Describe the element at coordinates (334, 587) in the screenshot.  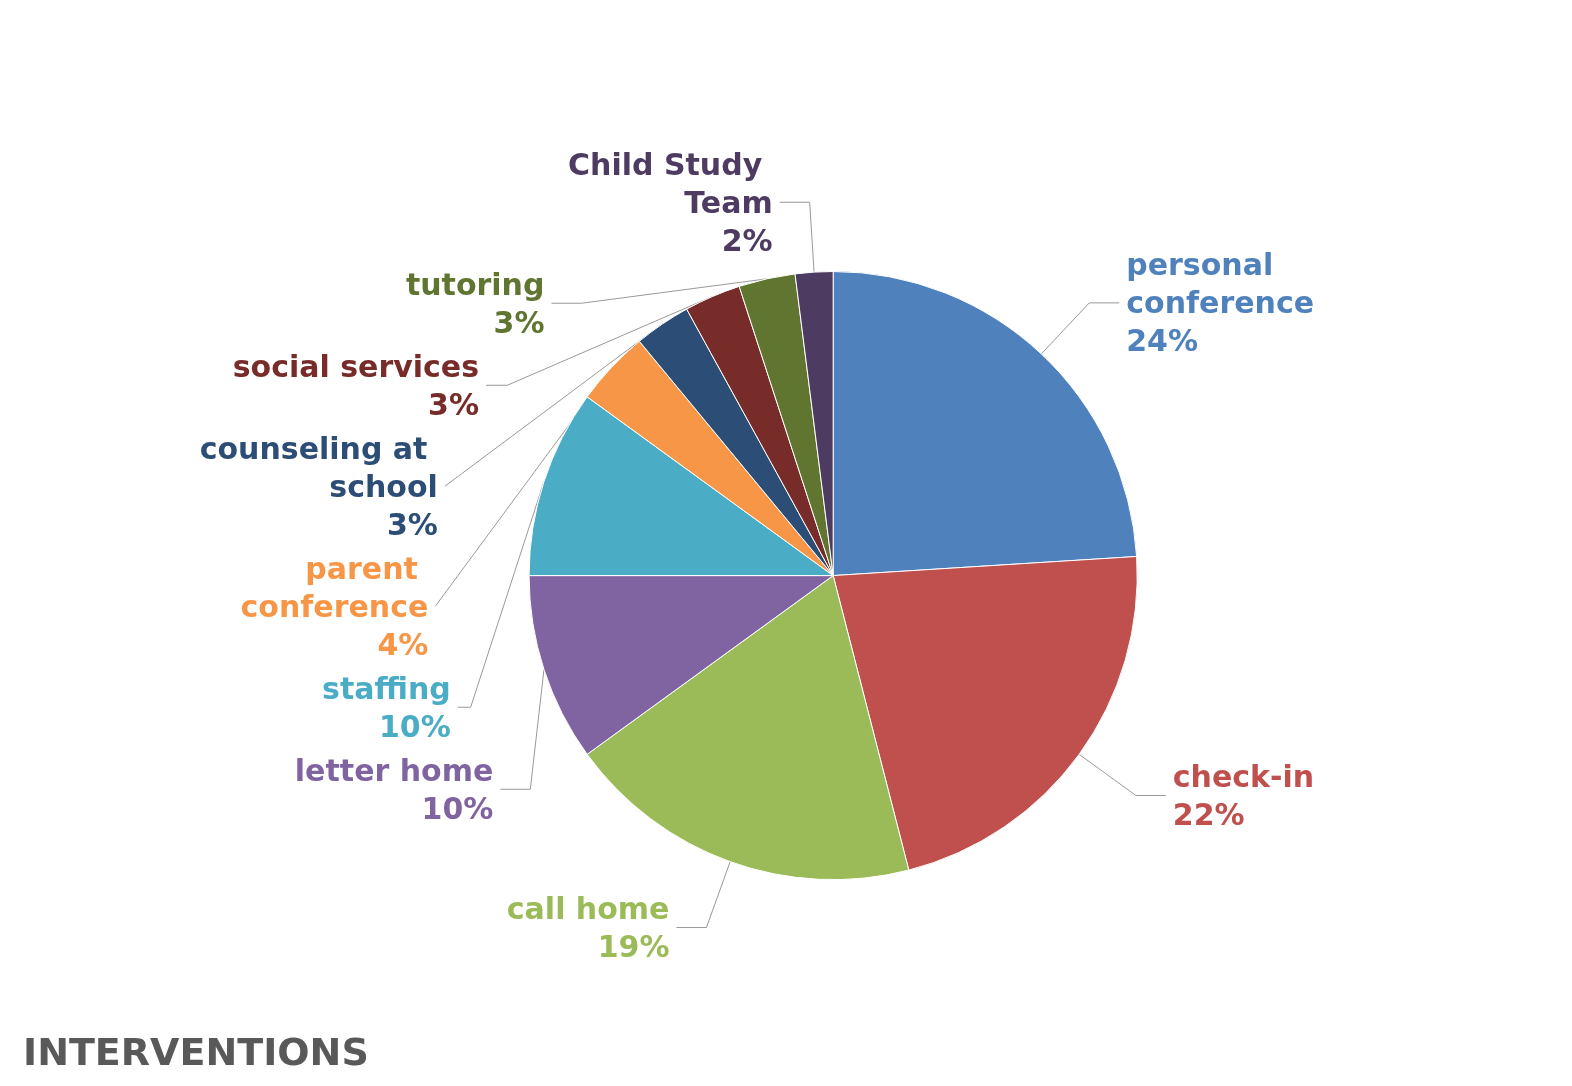
I see `slice-label: parent conference` at that location.